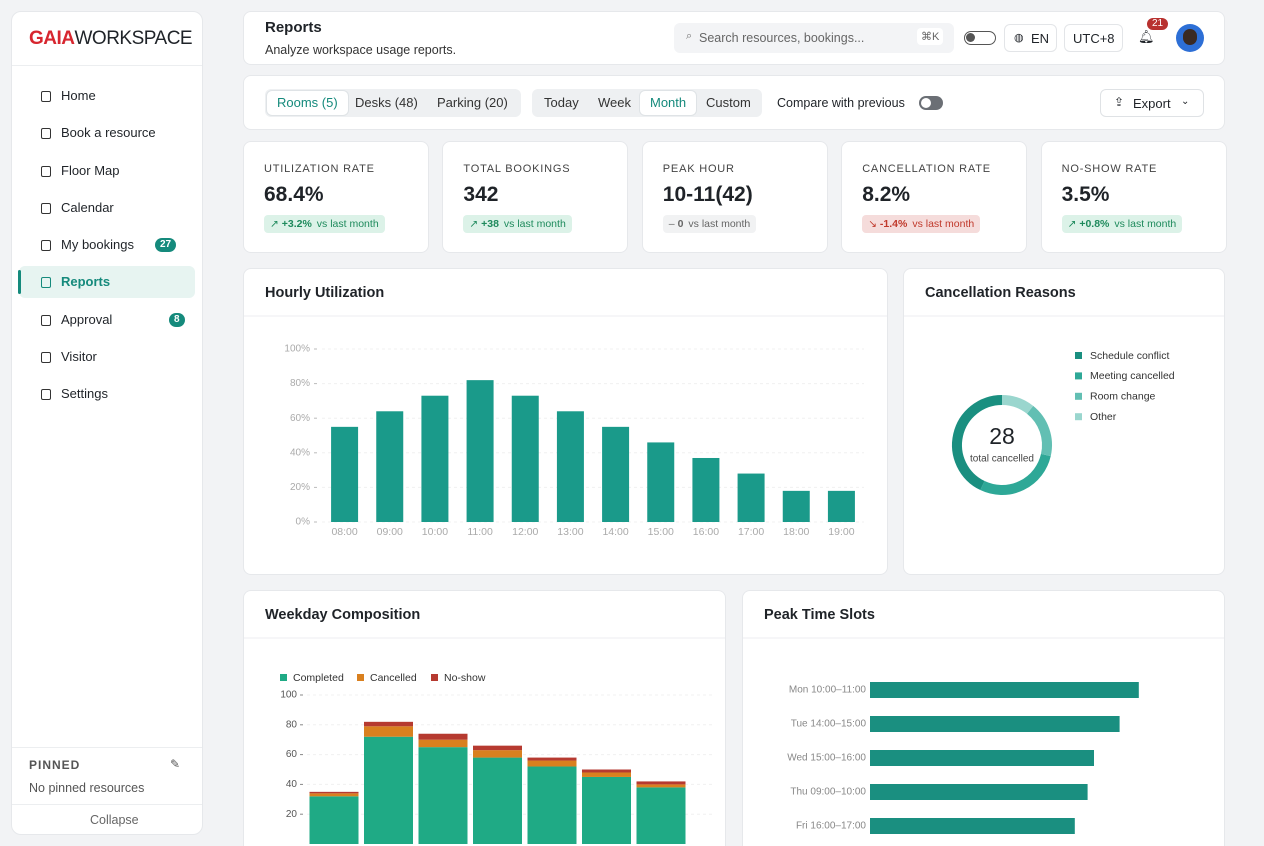 This screenshot has width=1264, height=846. I want to click on nav-item: Calendar, so click(107, 208).